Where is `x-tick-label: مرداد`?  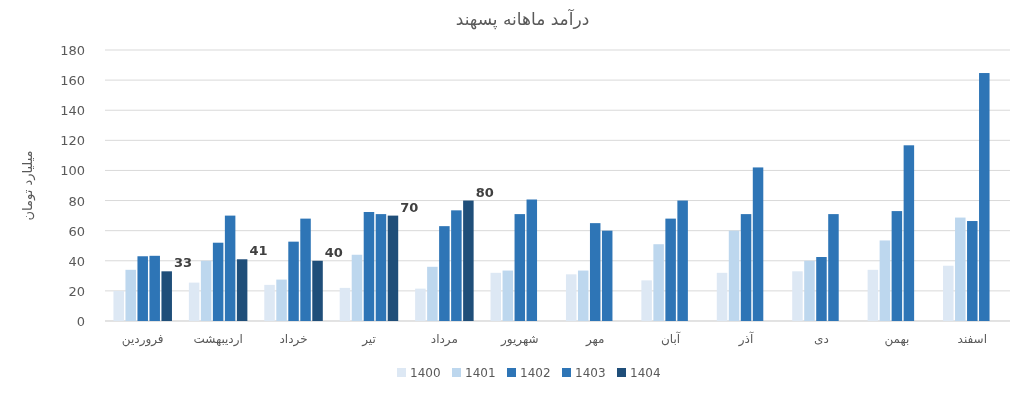 x-tick-label: مرداد is located at coordinates (444, 339).